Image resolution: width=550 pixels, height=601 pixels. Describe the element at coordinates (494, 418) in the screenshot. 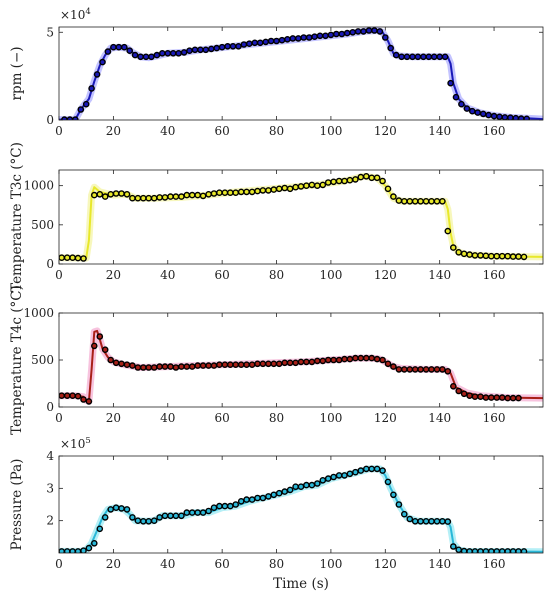

I see `x-tick-label: 160` at that location.